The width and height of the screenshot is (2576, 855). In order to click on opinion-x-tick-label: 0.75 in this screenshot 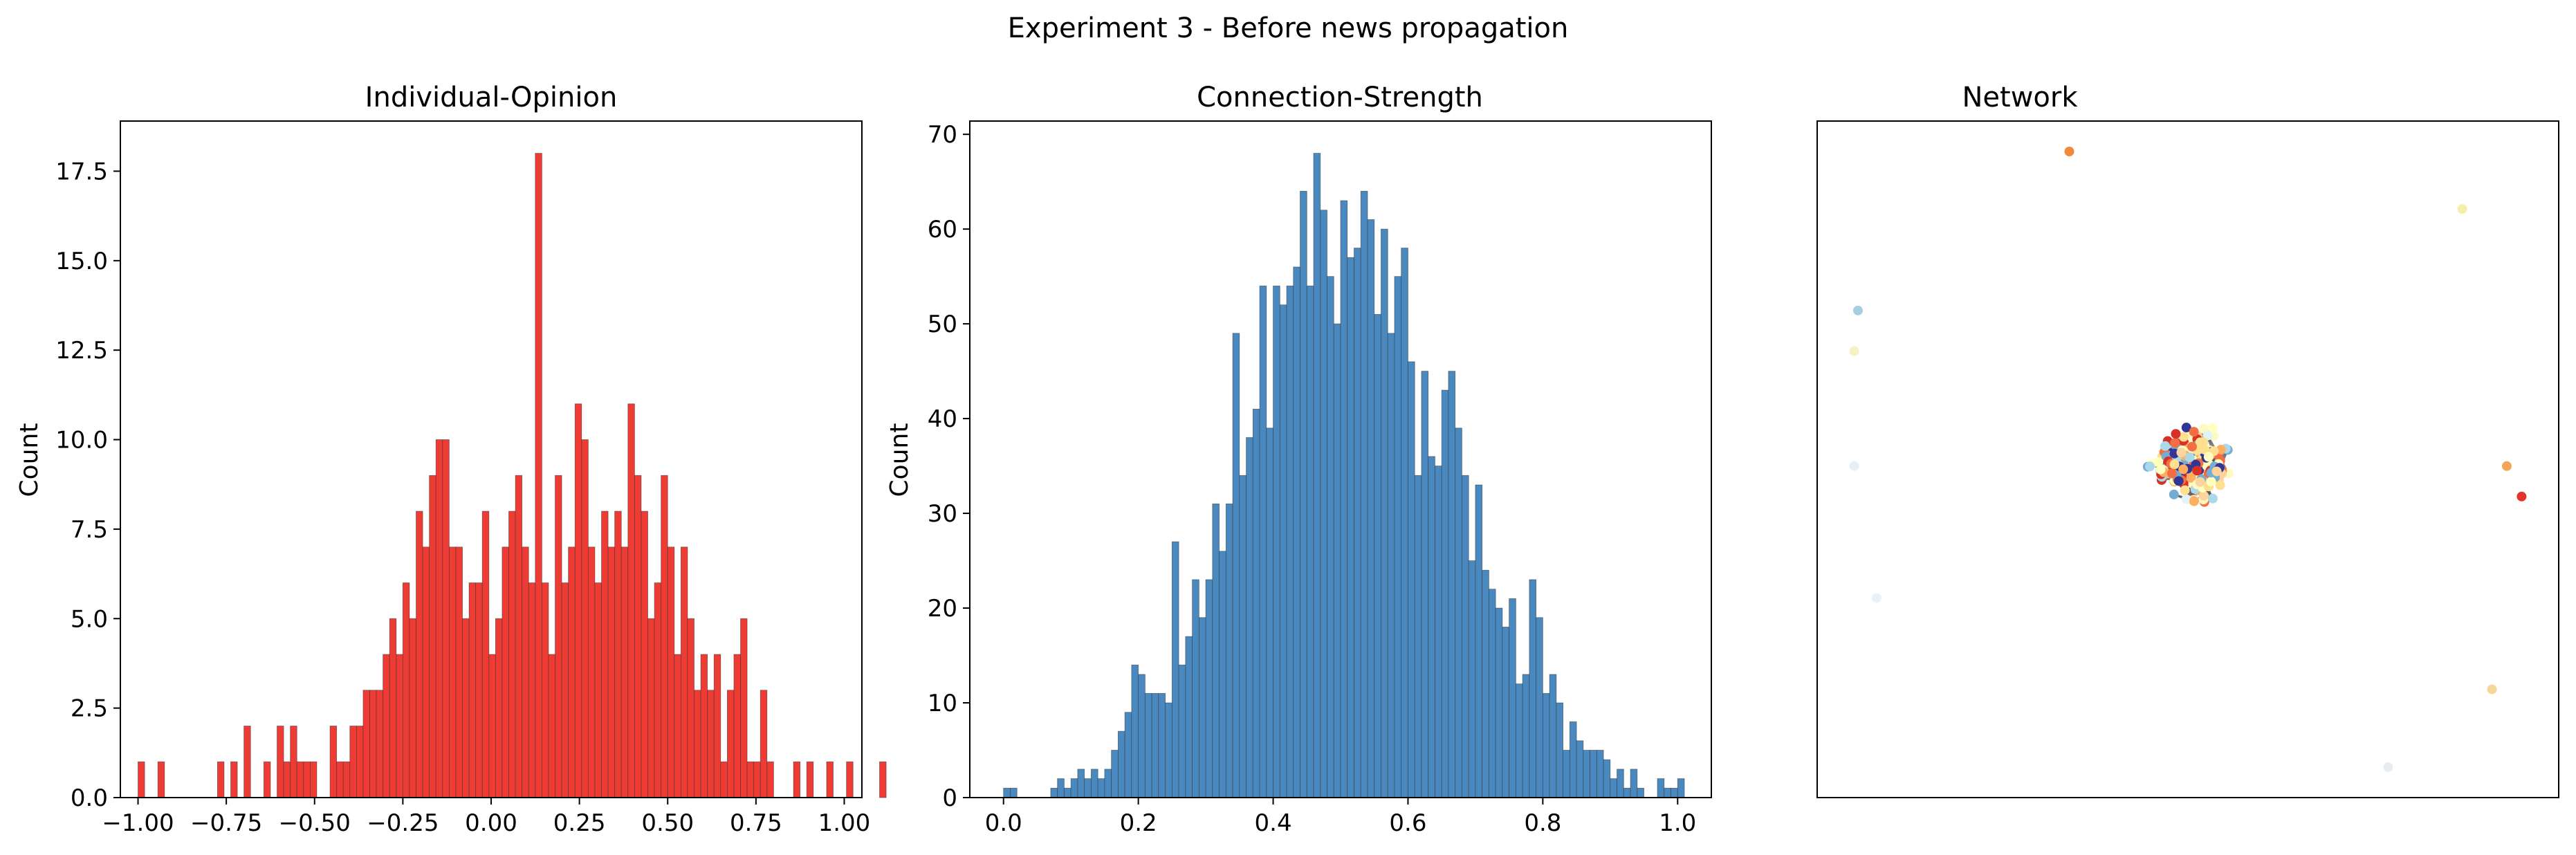, I will do `click(756, 823)`.